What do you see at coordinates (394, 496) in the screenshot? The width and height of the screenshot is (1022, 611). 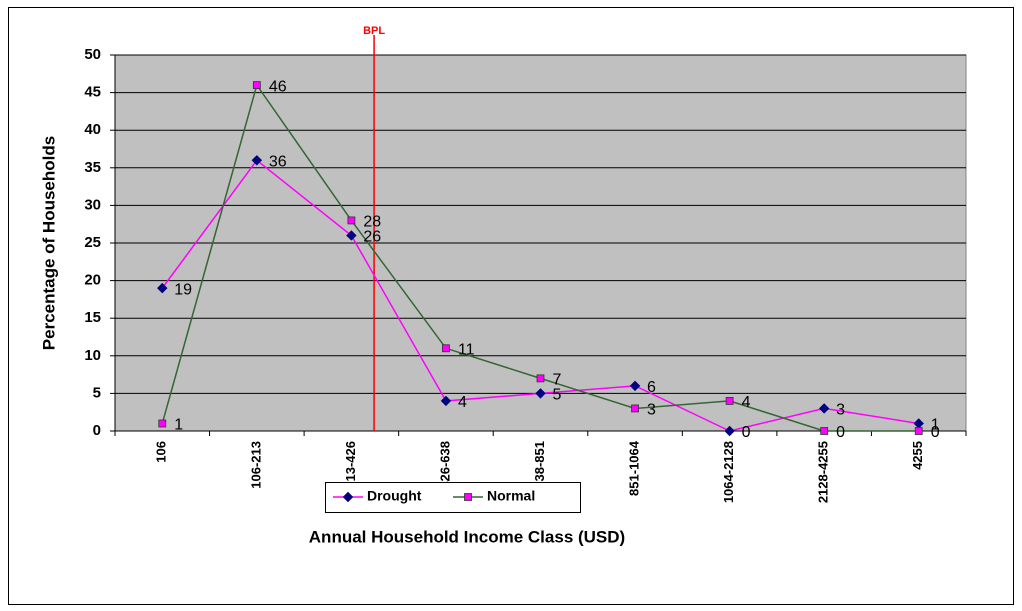 I see `legend-label: Drought` at bounding box center [394, 496].